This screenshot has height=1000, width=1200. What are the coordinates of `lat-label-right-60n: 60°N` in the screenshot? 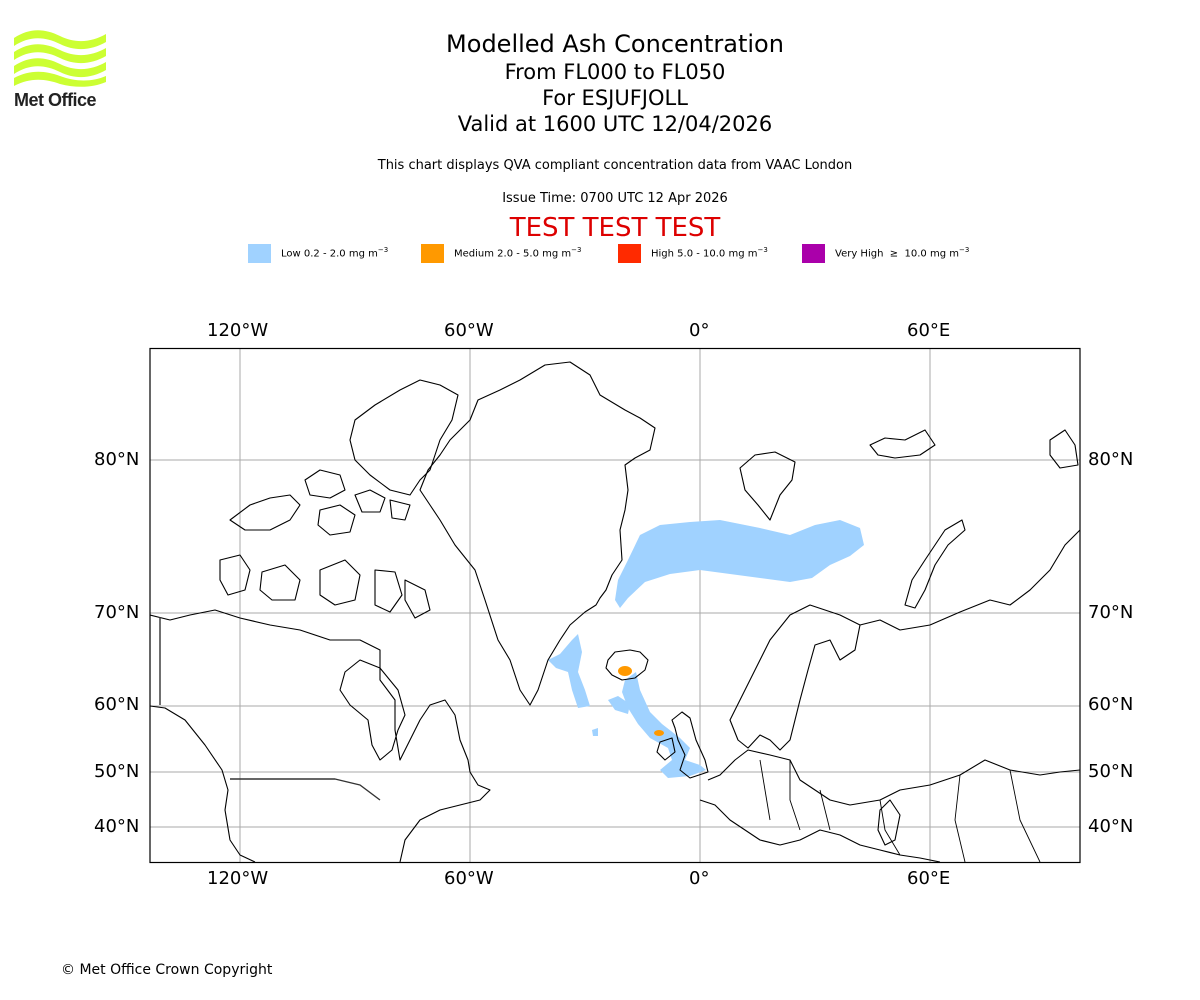 It's located at (1111, 704).